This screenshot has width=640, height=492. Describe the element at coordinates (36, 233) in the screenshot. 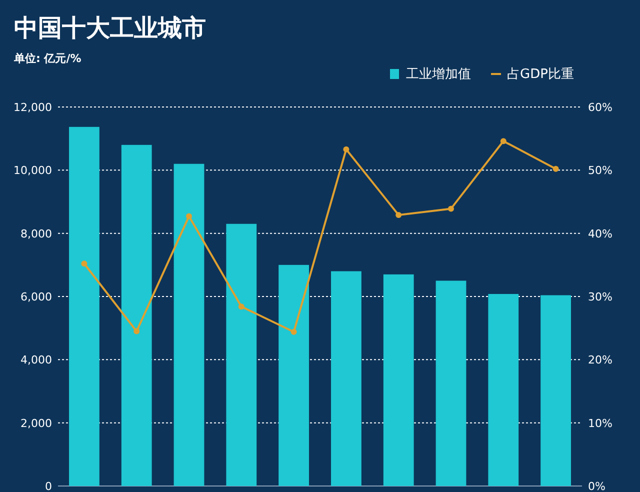

I see `y-tick-label: 8,000` at that location.